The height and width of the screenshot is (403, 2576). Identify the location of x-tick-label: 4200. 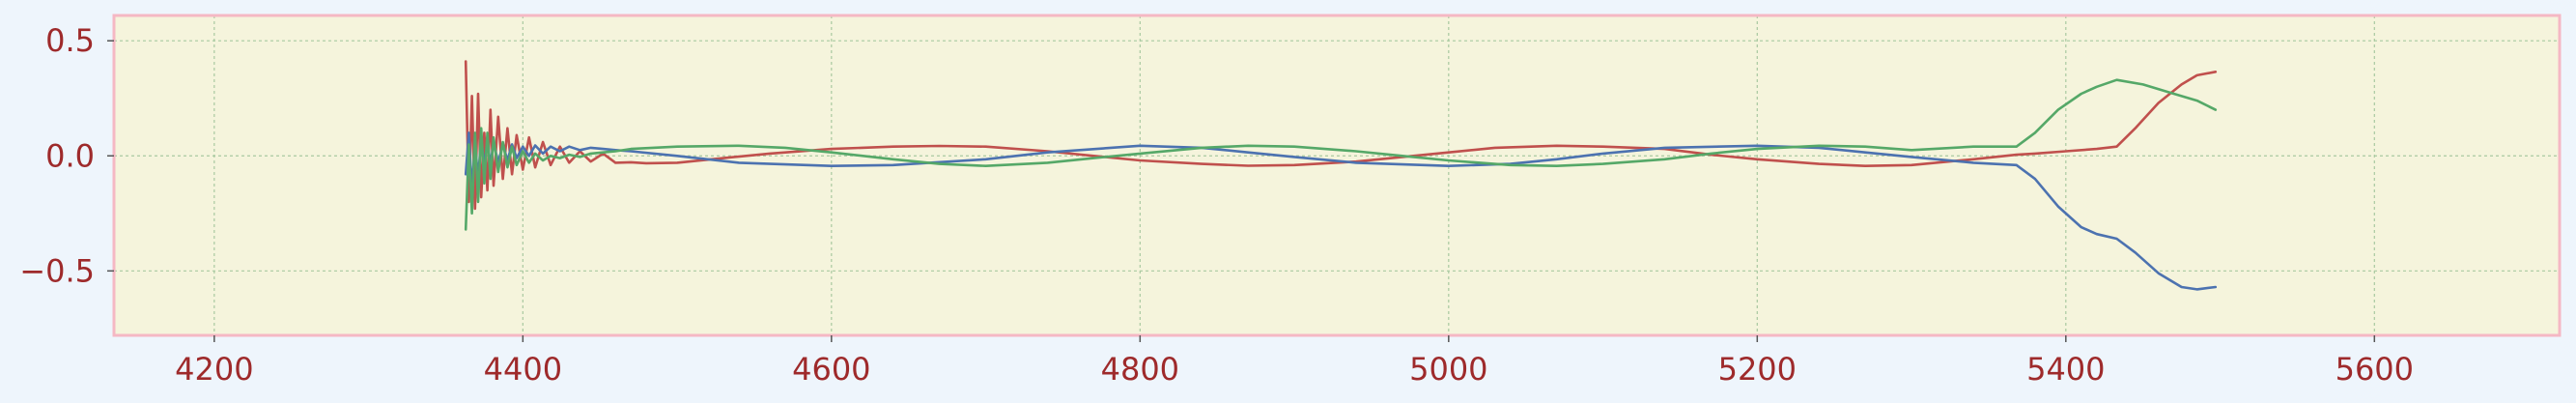
(214, 369).